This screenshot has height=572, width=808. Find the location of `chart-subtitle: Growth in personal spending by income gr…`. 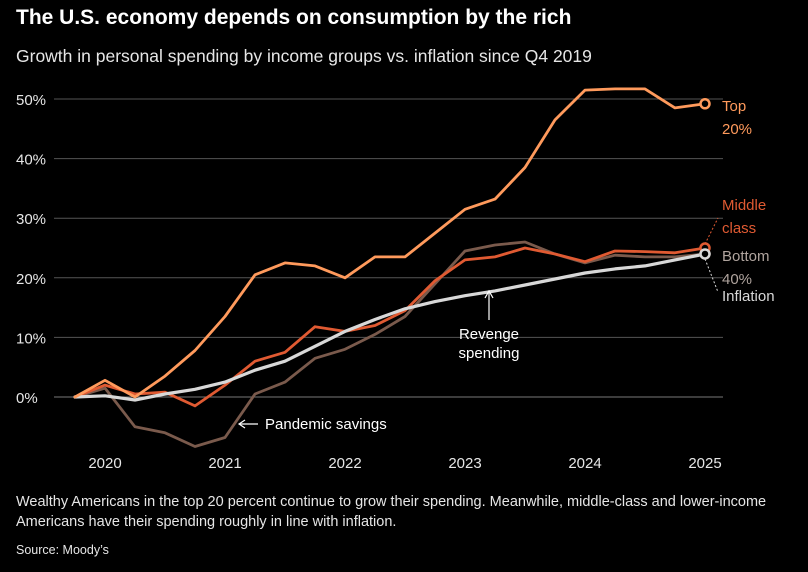

chart-subtitle: Growth in personal spending by income gr… is located at coordinates (304, 56).